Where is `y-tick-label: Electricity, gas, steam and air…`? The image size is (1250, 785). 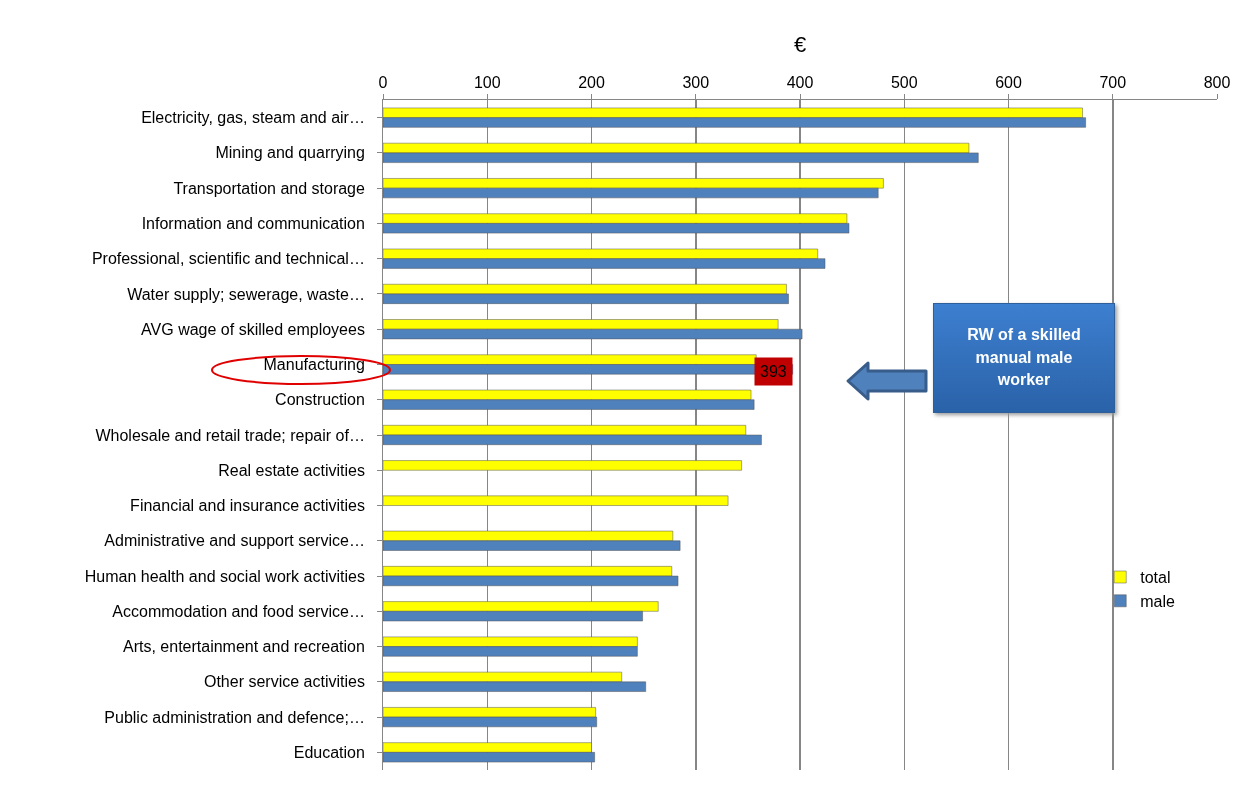 y-tick-label: Electricity, gas, steam and air… is located at coordinates (257, 118).